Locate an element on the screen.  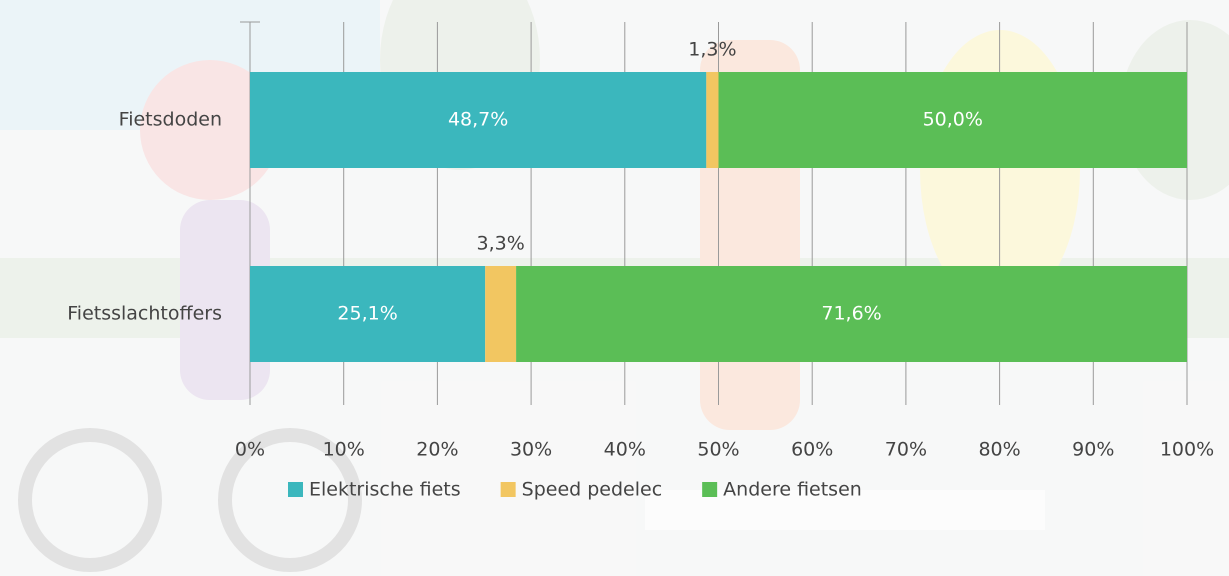
value-label: 3,3% is located at coordinates (501, 244).